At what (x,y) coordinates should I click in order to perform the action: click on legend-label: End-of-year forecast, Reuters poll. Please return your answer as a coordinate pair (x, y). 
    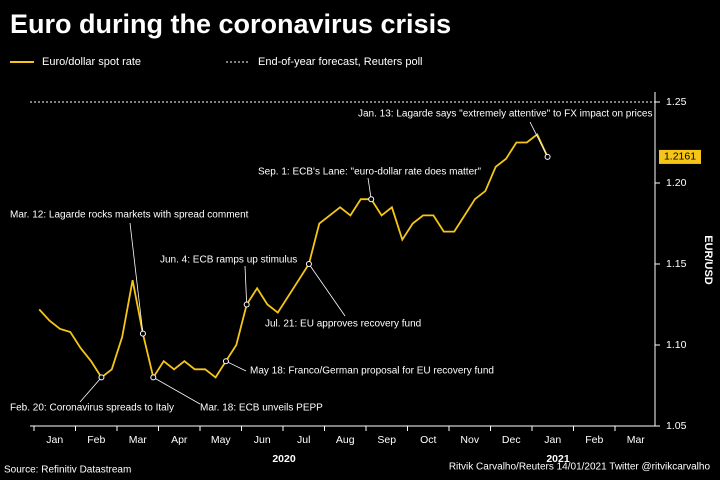
    Looking at the image, I should click on (340, 62).